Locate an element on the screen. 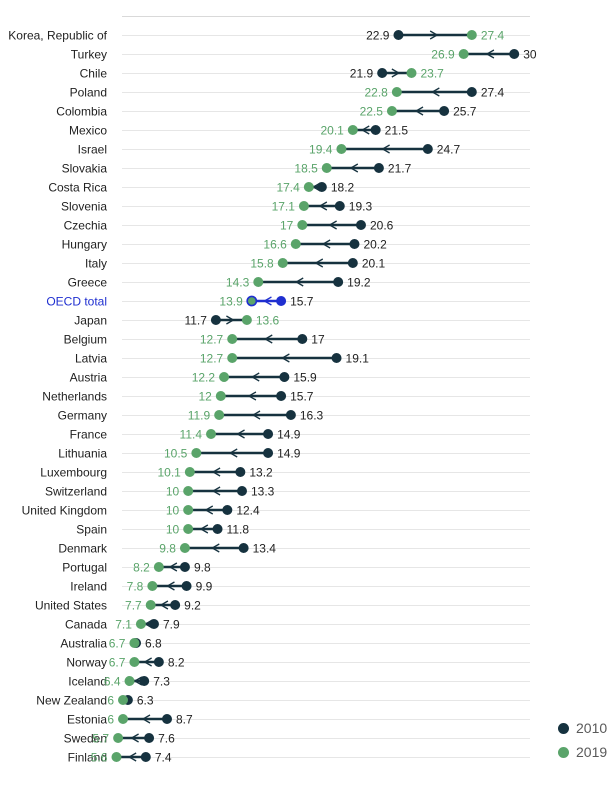 Image resolution: width=614 pixels, height=793 pixels. value-label-2019-poland: 22.8 is located at coordinates (376, 93).